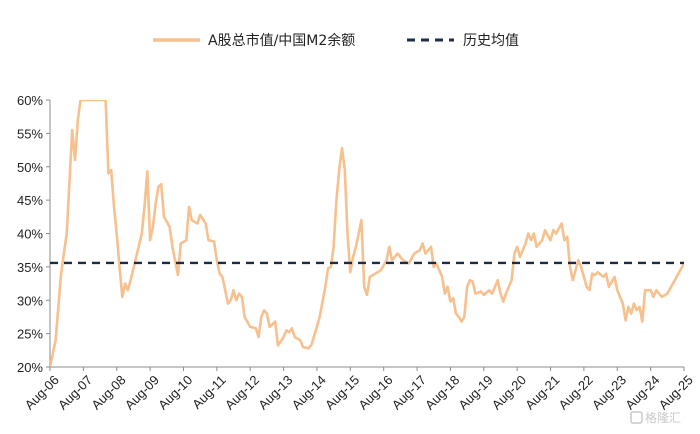 The width and height of the screenshot is (700, 434). I want to click on watermark-text: 格隆汇, so click(663, 417).